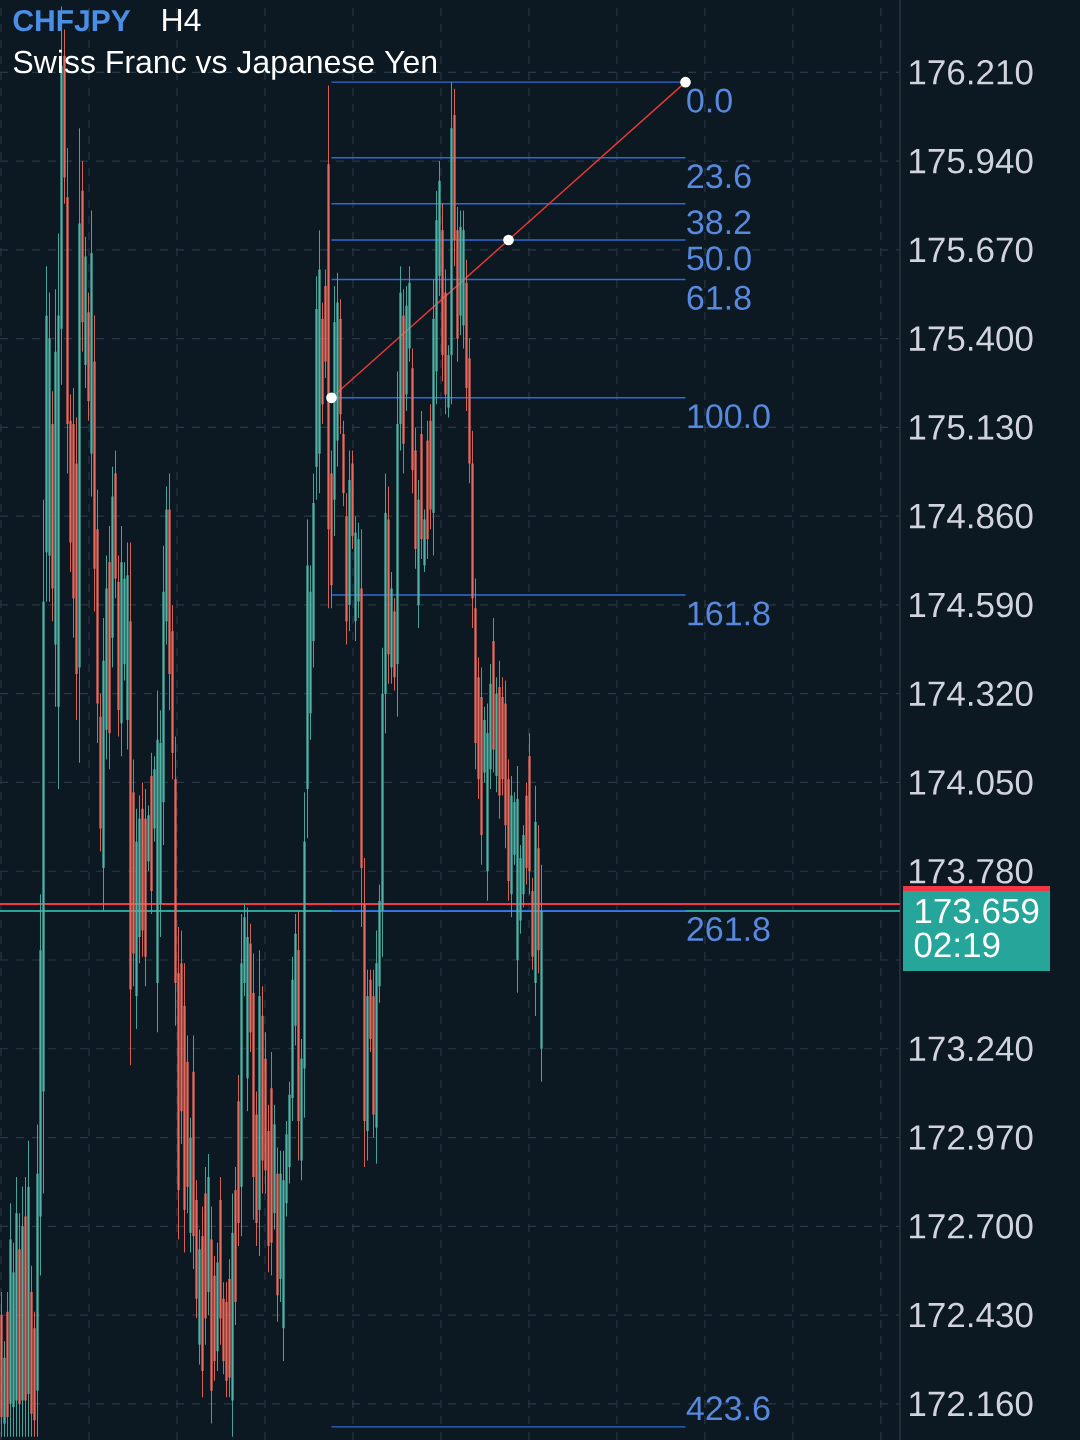  Describe the element at coordinates (971, 782) in the screenshot. I see `y-tick-label: 174.050` at that location.